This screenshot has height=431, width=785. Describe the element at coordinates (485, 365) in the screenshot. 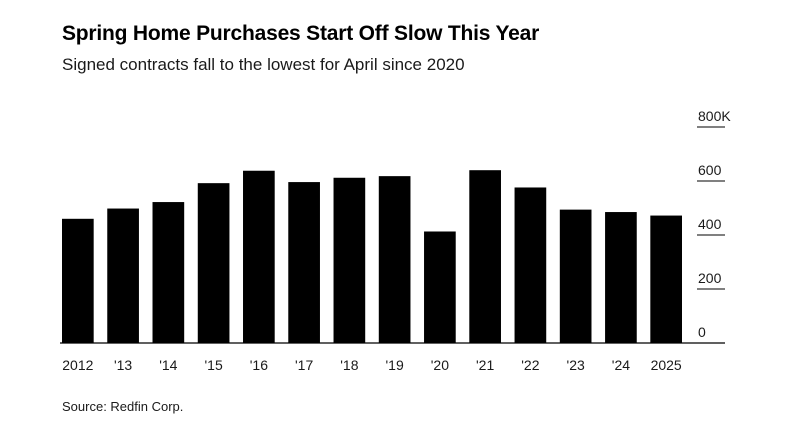

I see `x-tick-label: '21` at that location.